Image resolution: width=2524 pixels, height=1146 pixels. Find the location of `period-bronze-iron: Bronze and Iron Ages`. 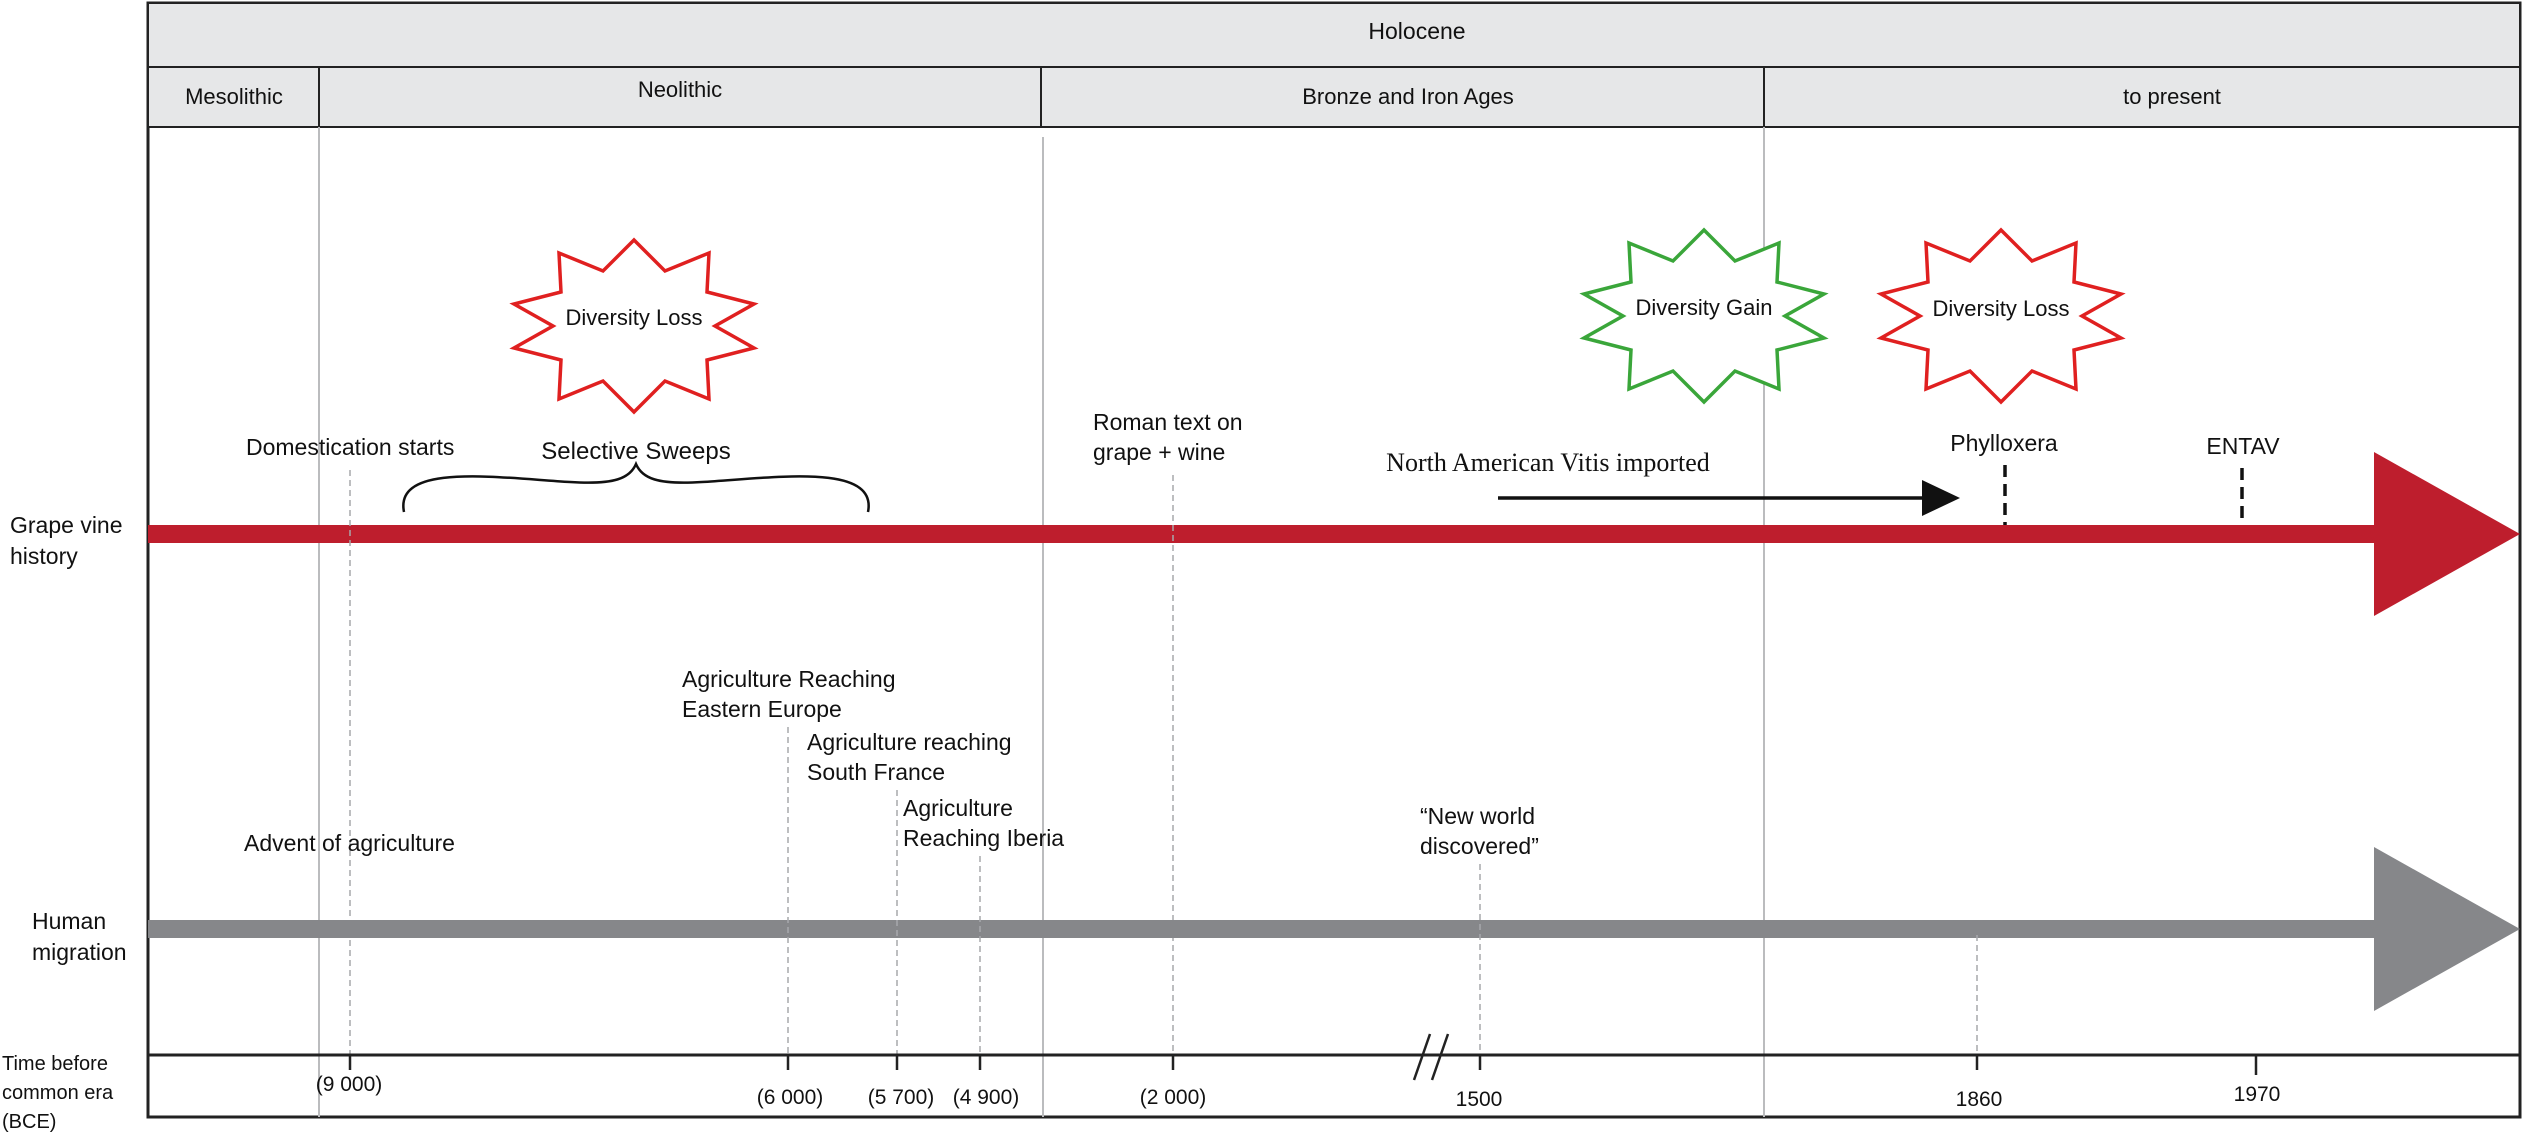

period-bronze-iron: Bronze and Iron Ages is located at coordinates (1408, 96).